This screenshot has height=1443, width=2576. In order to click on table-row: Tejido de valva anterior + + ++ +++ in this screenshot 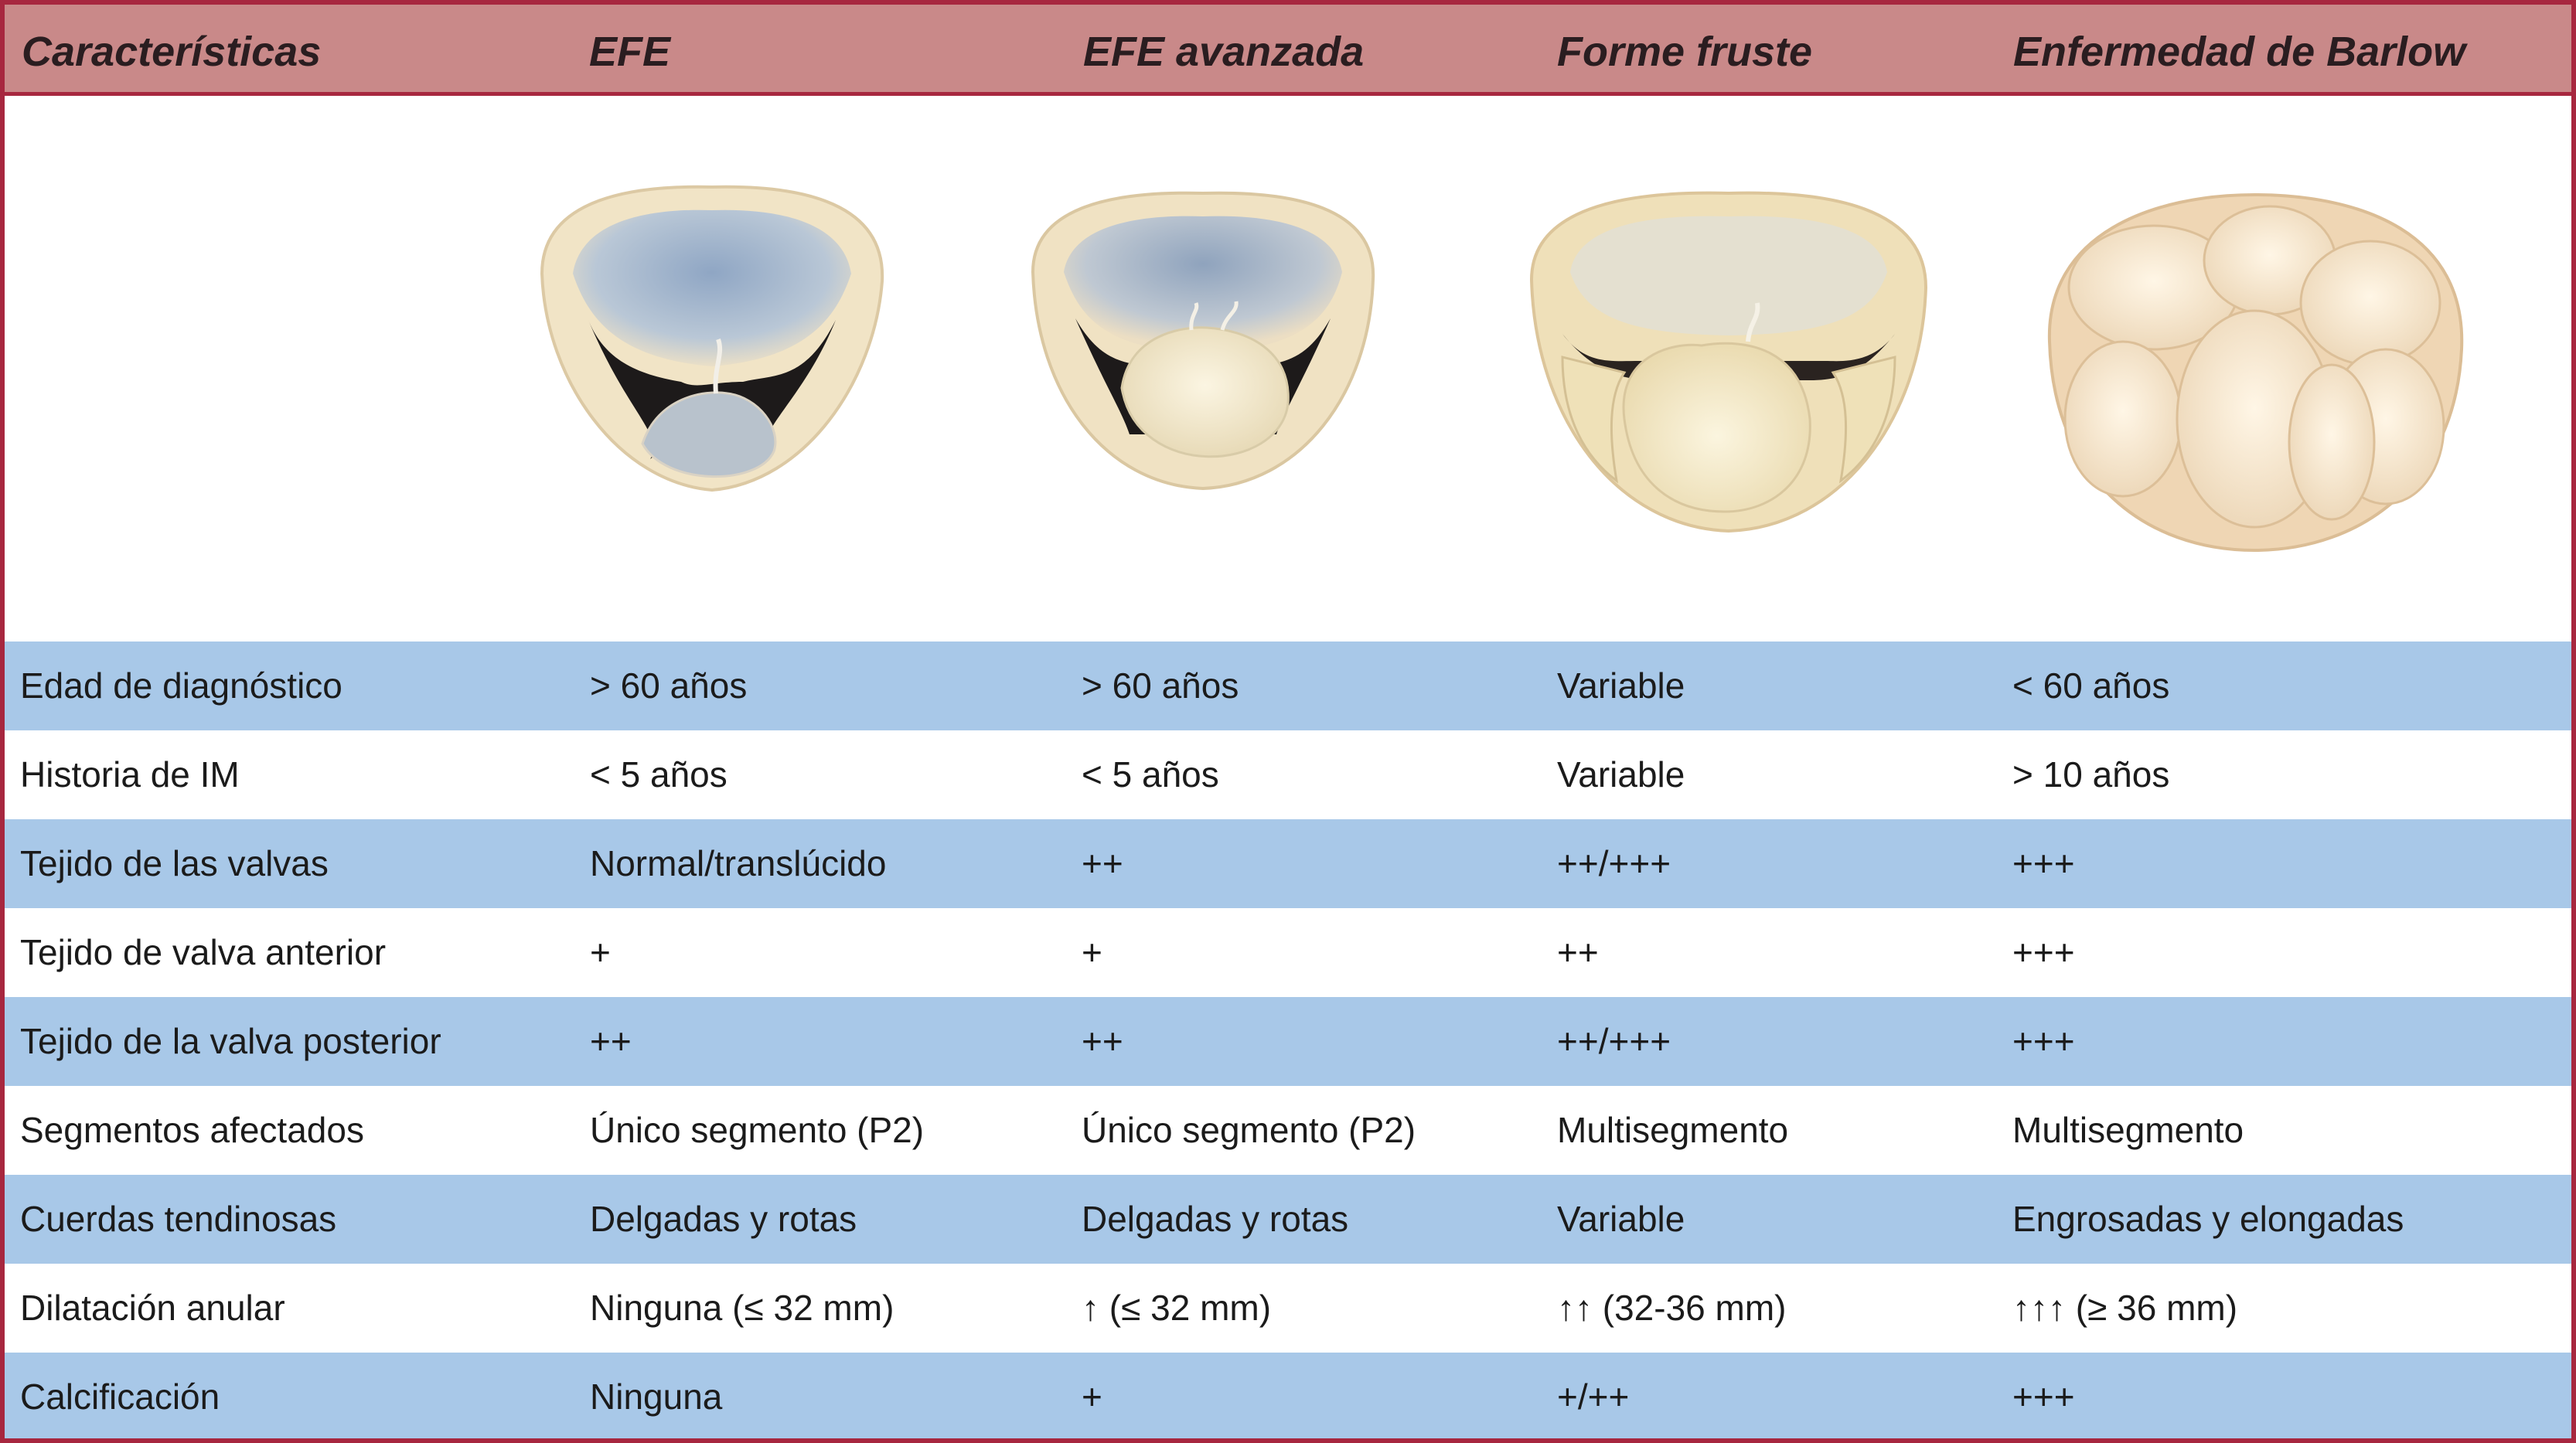, I will do `click(1288, 952)`.